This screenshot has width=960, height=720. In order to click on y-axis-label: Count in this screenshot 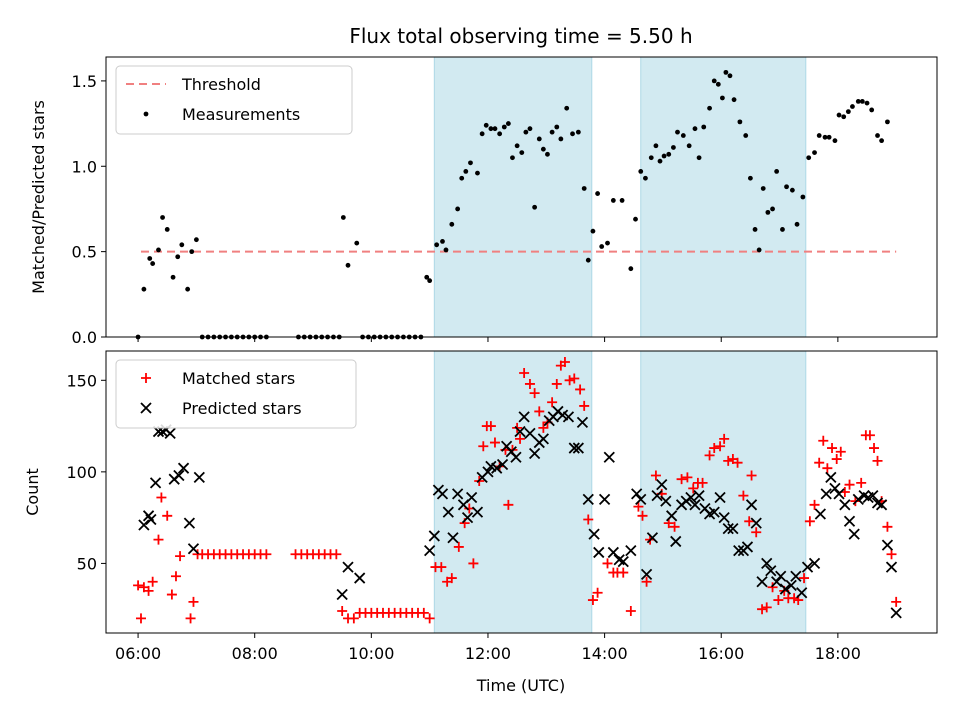, I will do `click(32, 492)`.